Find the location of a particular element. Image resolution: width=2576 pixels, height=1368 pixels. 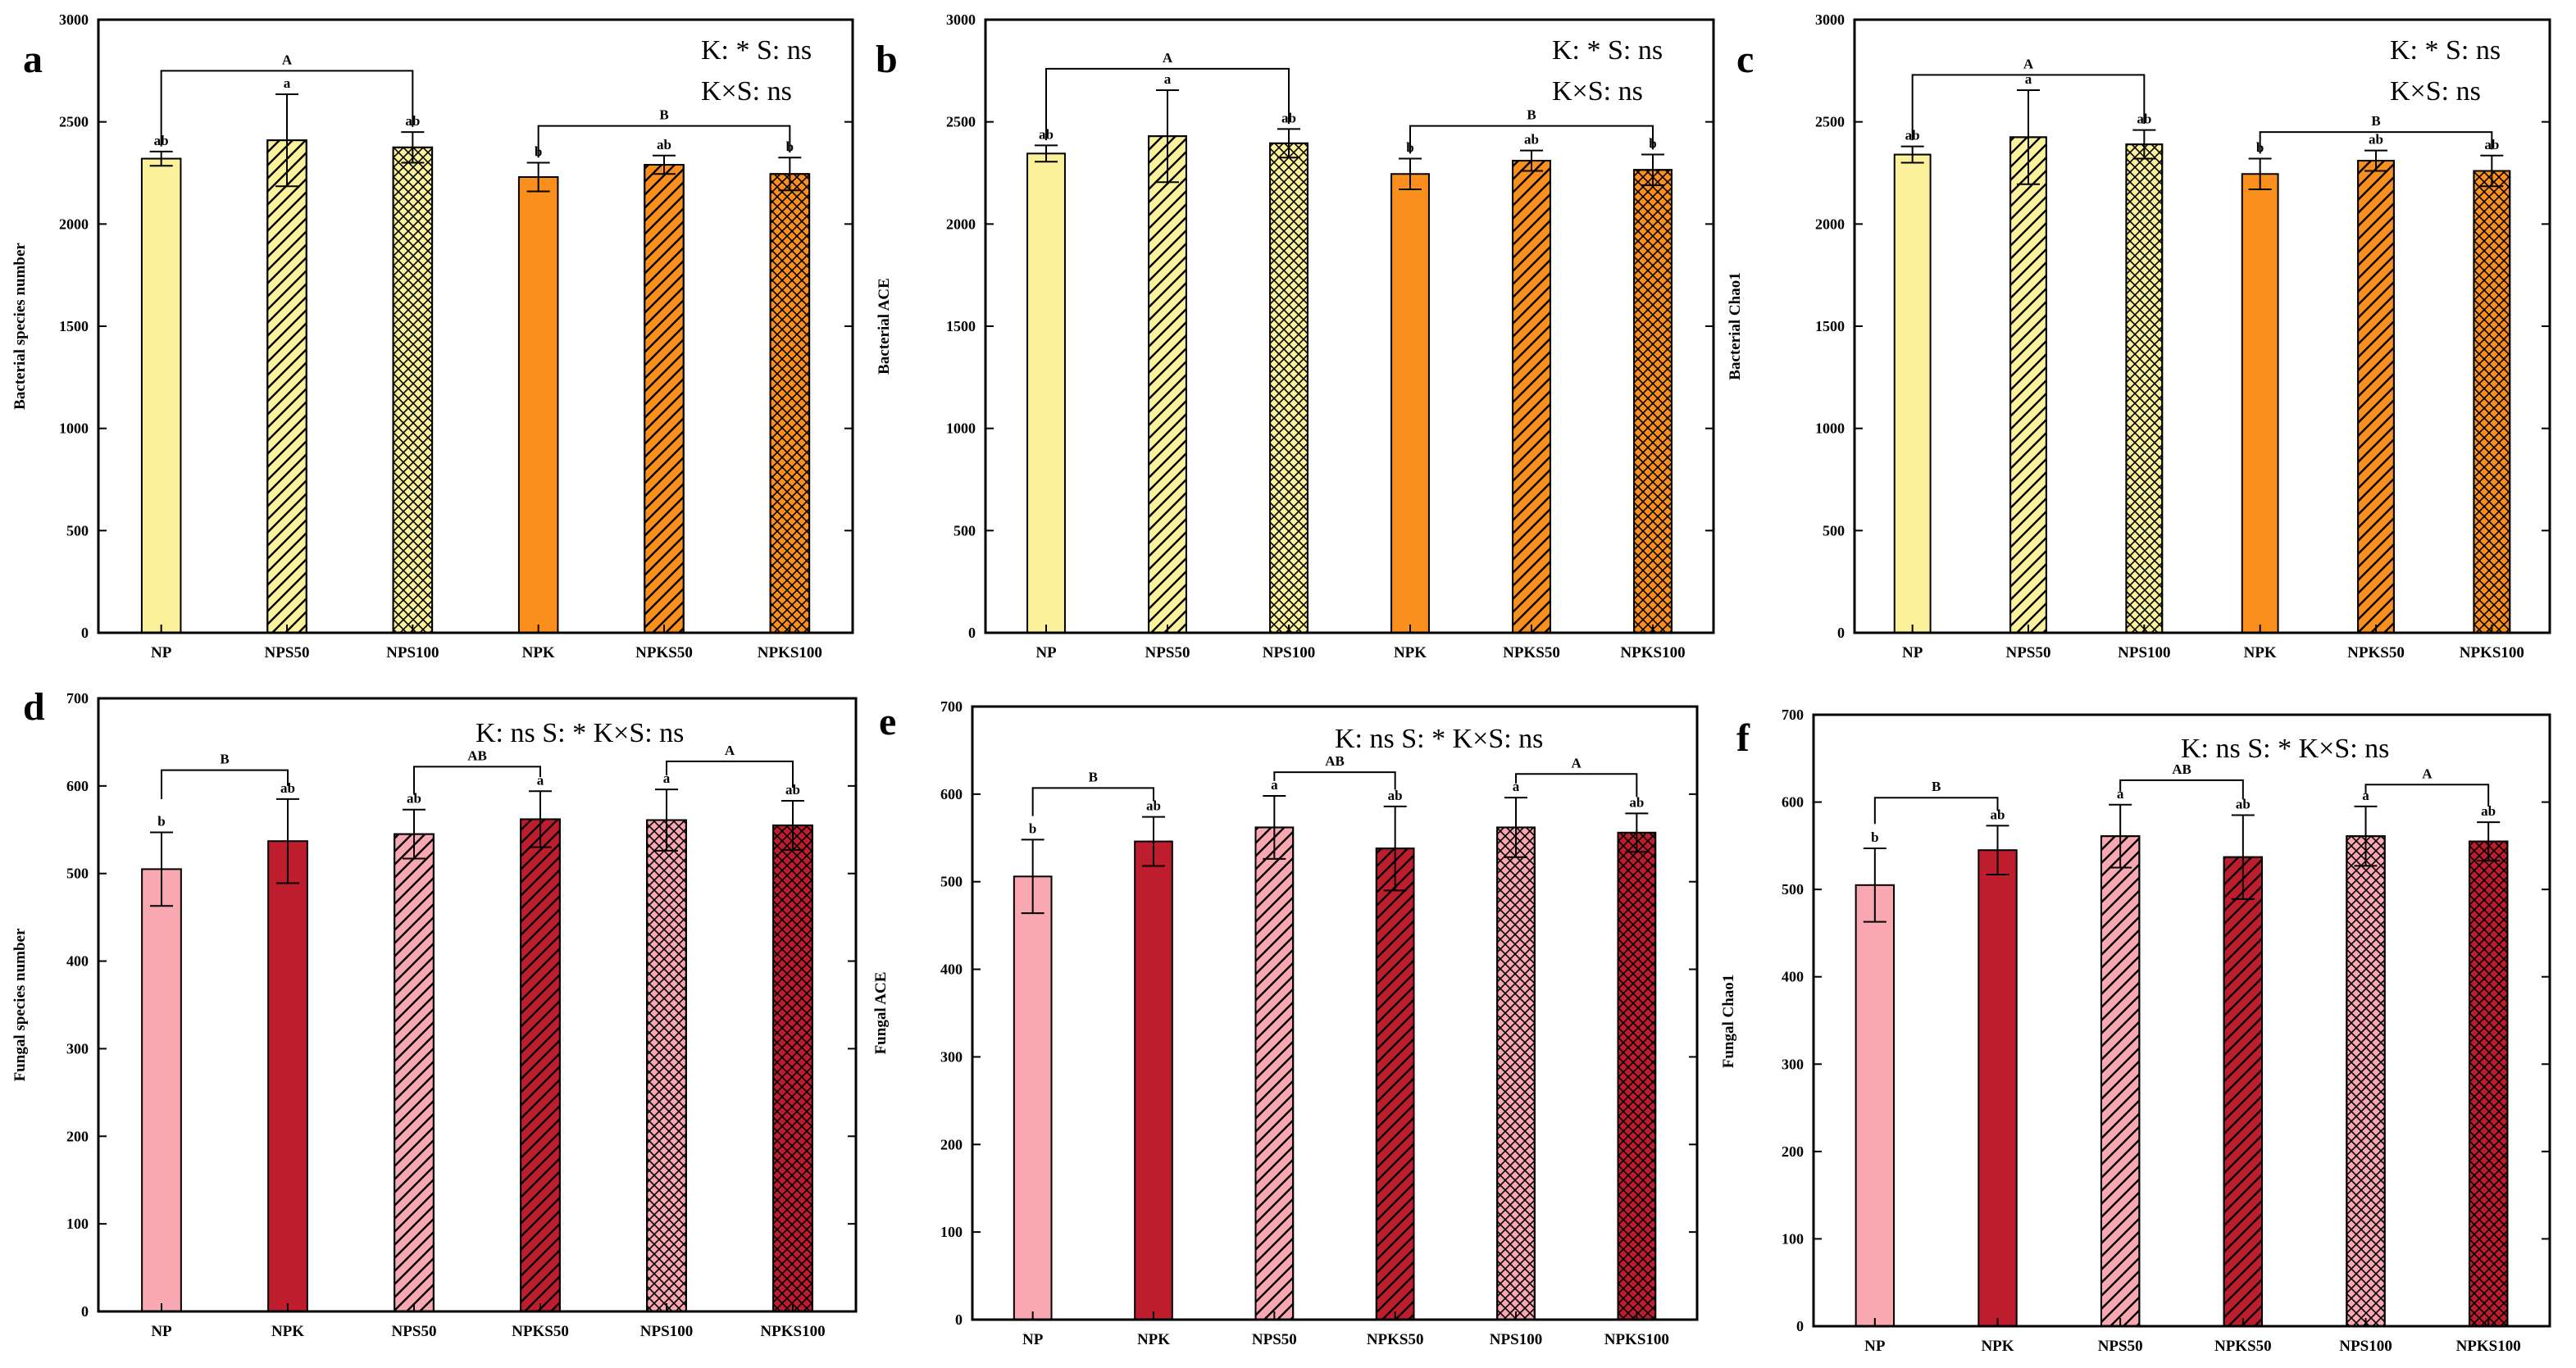

y-axis-label: Bacterial Chao1 is located at coordinates (1735, 325).